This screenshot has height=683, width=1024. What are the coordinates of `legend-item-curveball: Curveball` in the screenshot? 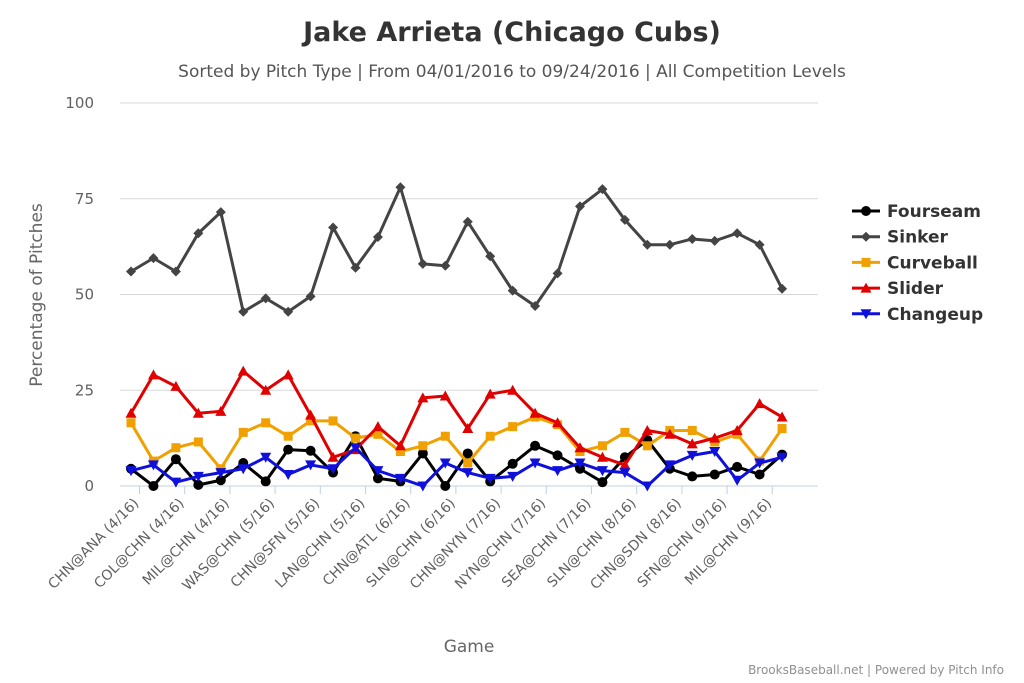 It's located at (915, 263).